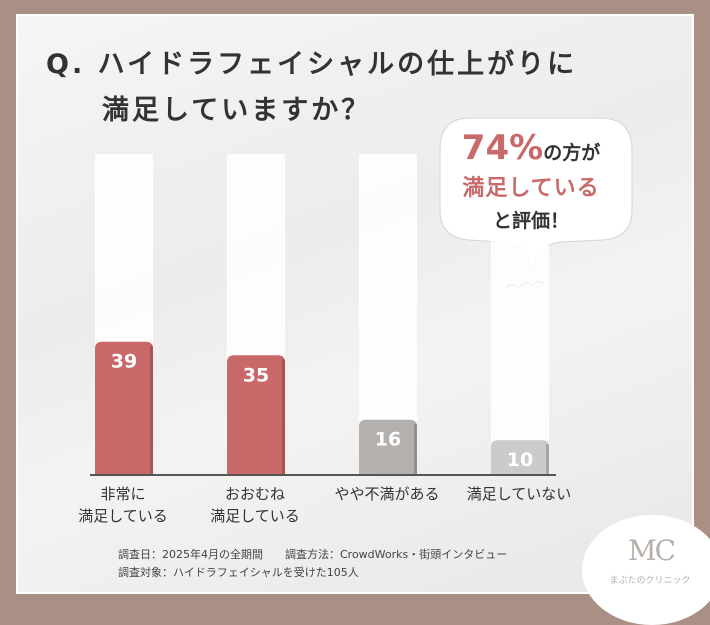  I want to click on bar-value-label: 35, so click(256, 375).